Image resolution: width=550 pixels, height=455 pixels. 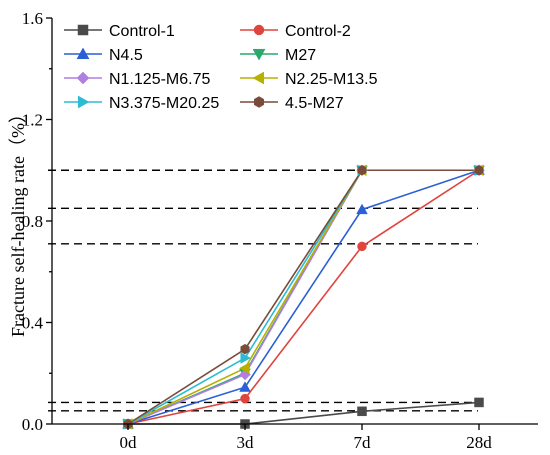 I want to click on x-tick-label: 28d, so click(x=479, y=442).